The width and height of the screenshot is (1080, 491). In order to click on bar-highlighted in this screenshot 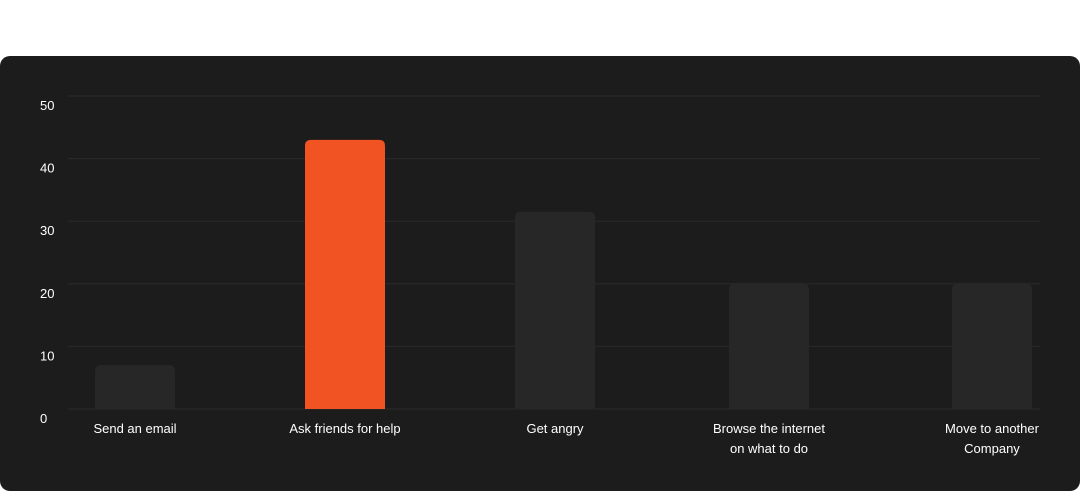, I will do `click(345, 274)`.